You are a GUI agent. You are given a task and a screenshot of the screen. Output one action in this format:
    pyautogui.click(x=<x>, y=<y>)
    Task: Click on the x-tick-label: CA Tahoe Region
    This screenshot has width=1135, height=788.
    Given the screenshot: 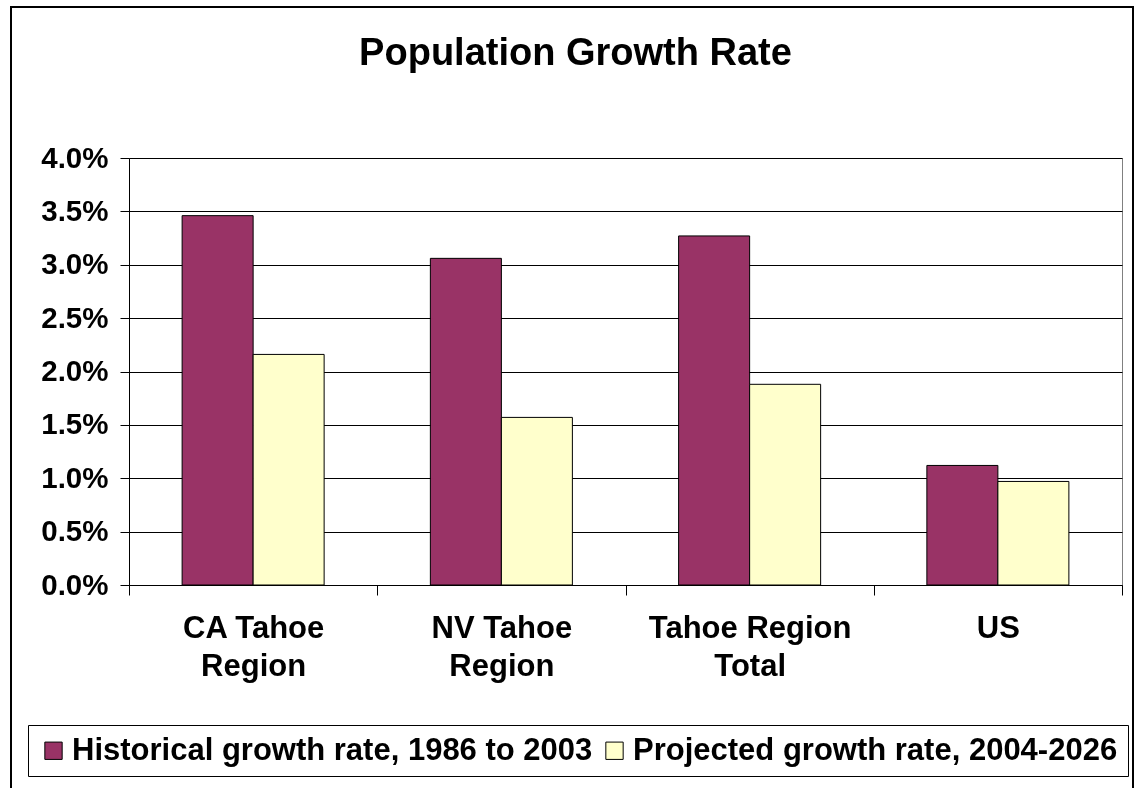 What is the action you would take?
    pyautogui.click(x=254, y=646)
    